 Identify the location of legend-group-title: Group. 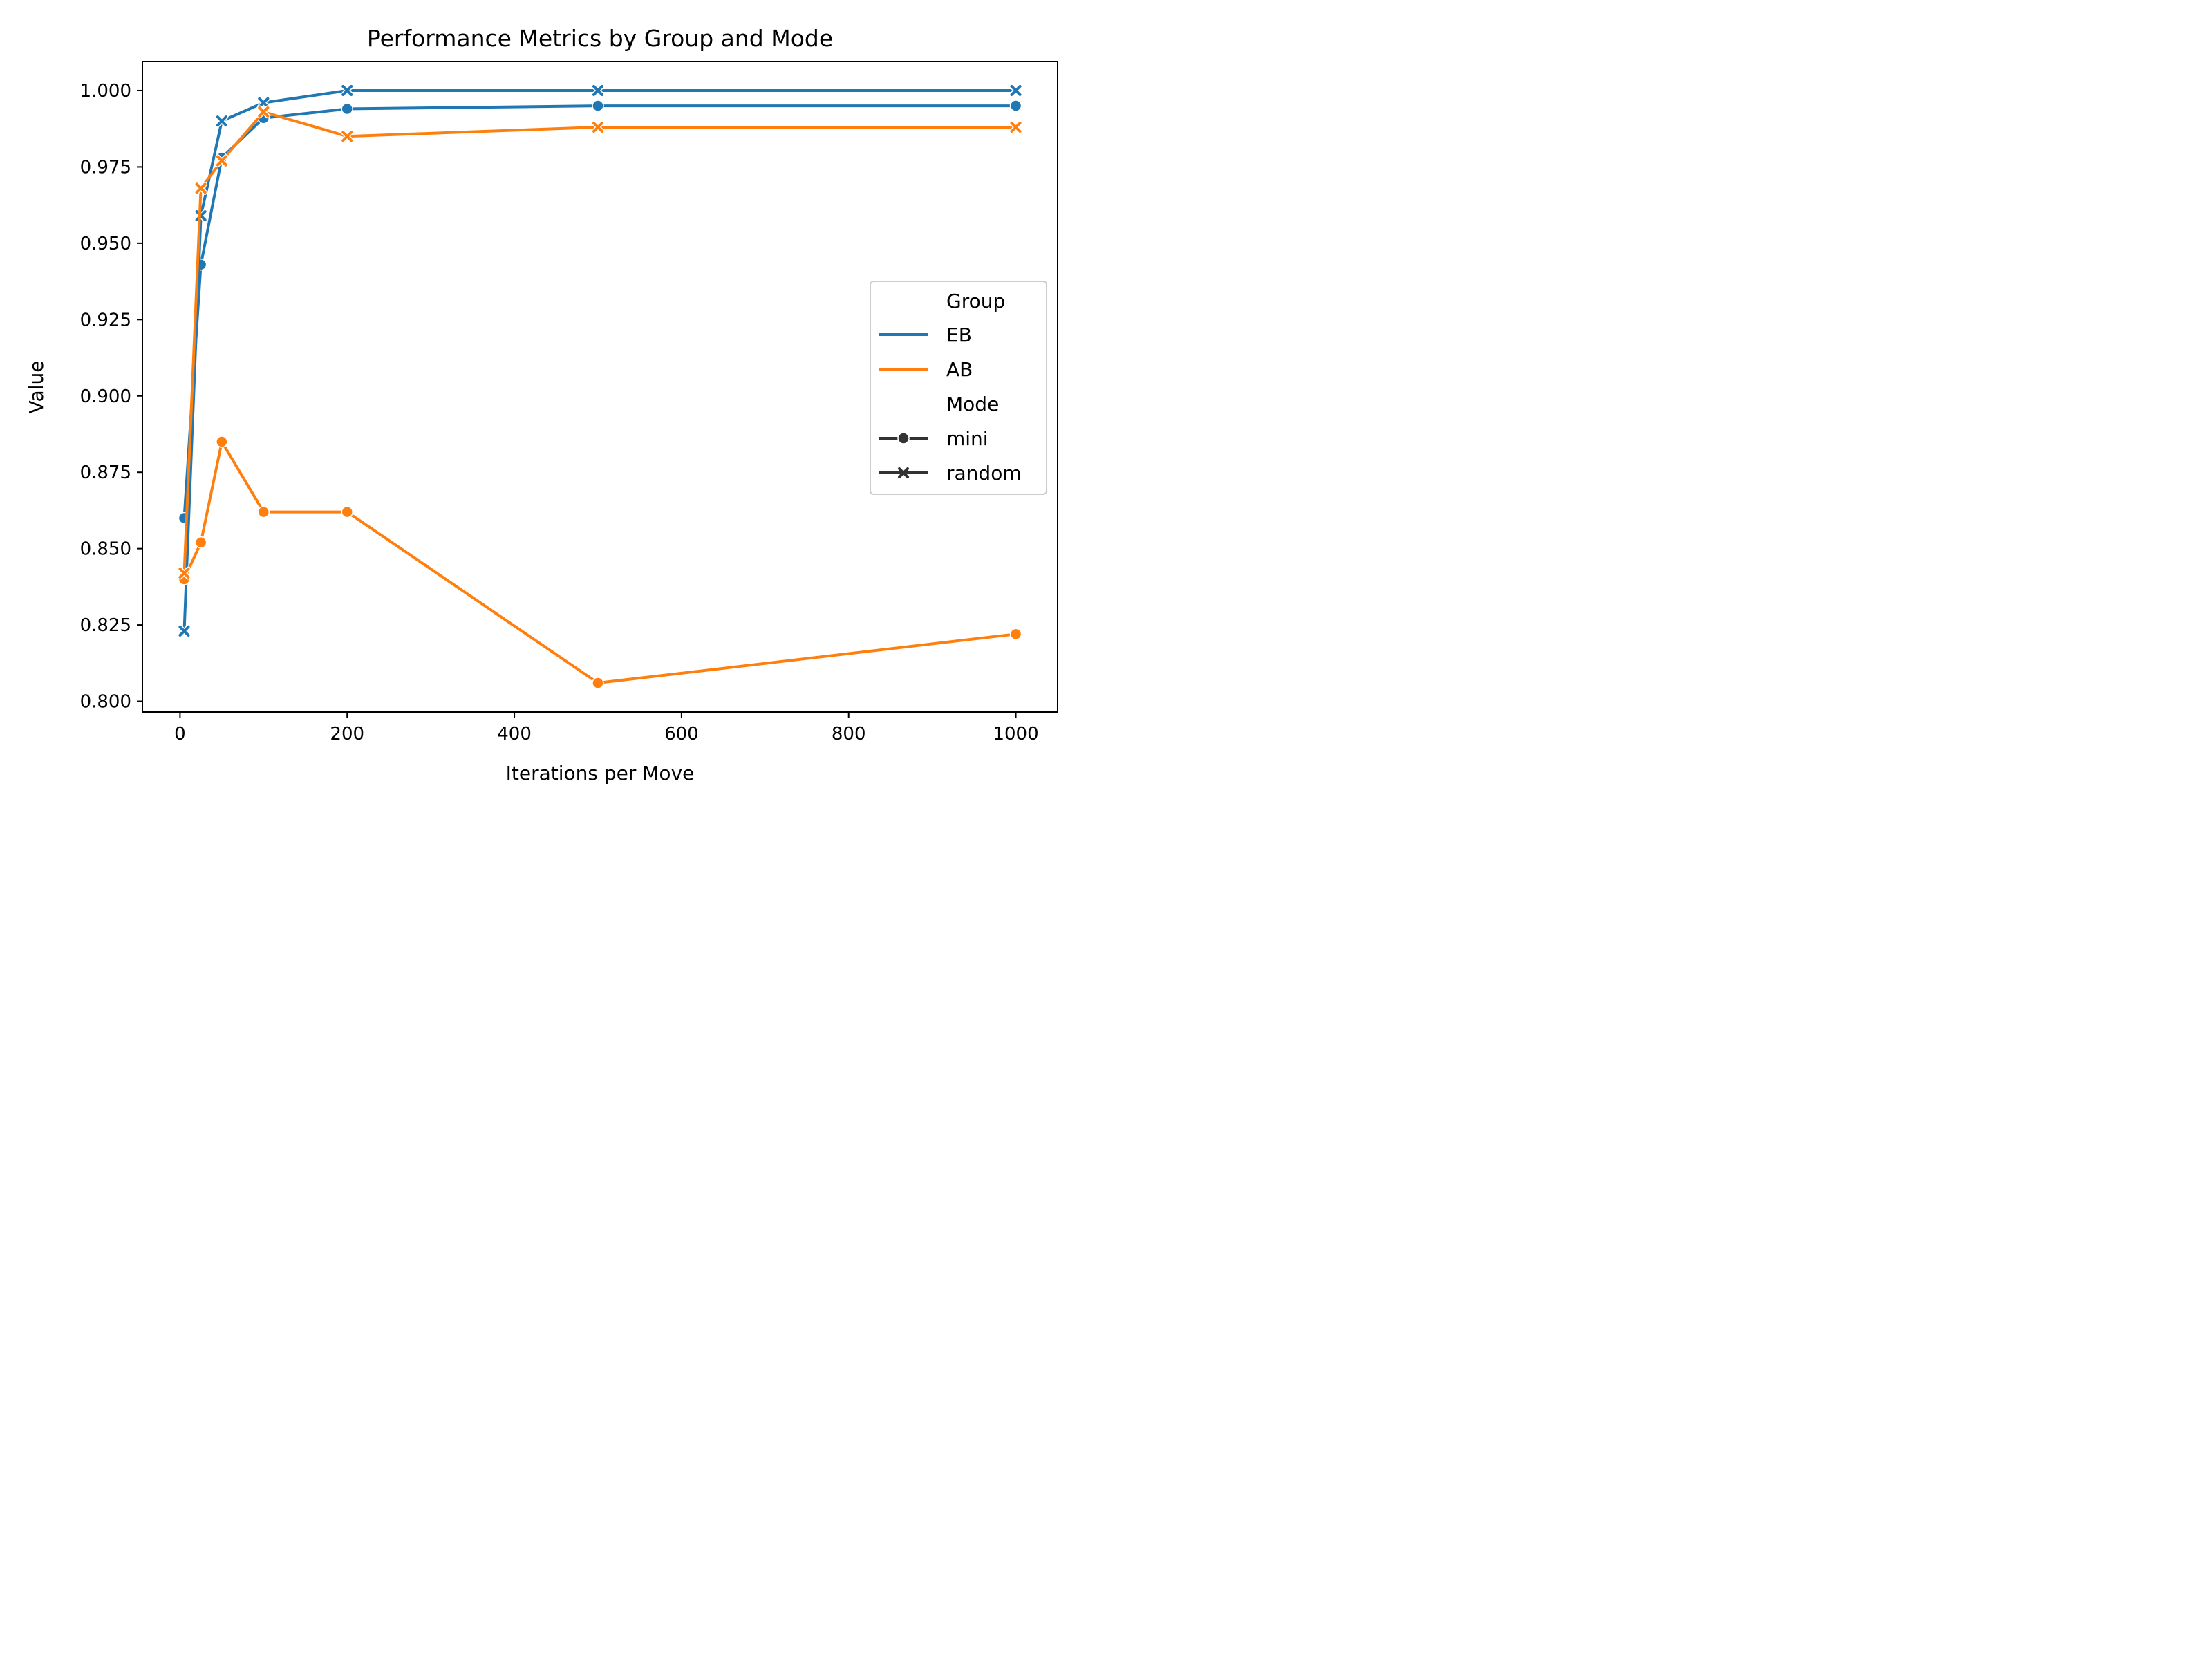
(976, 301).